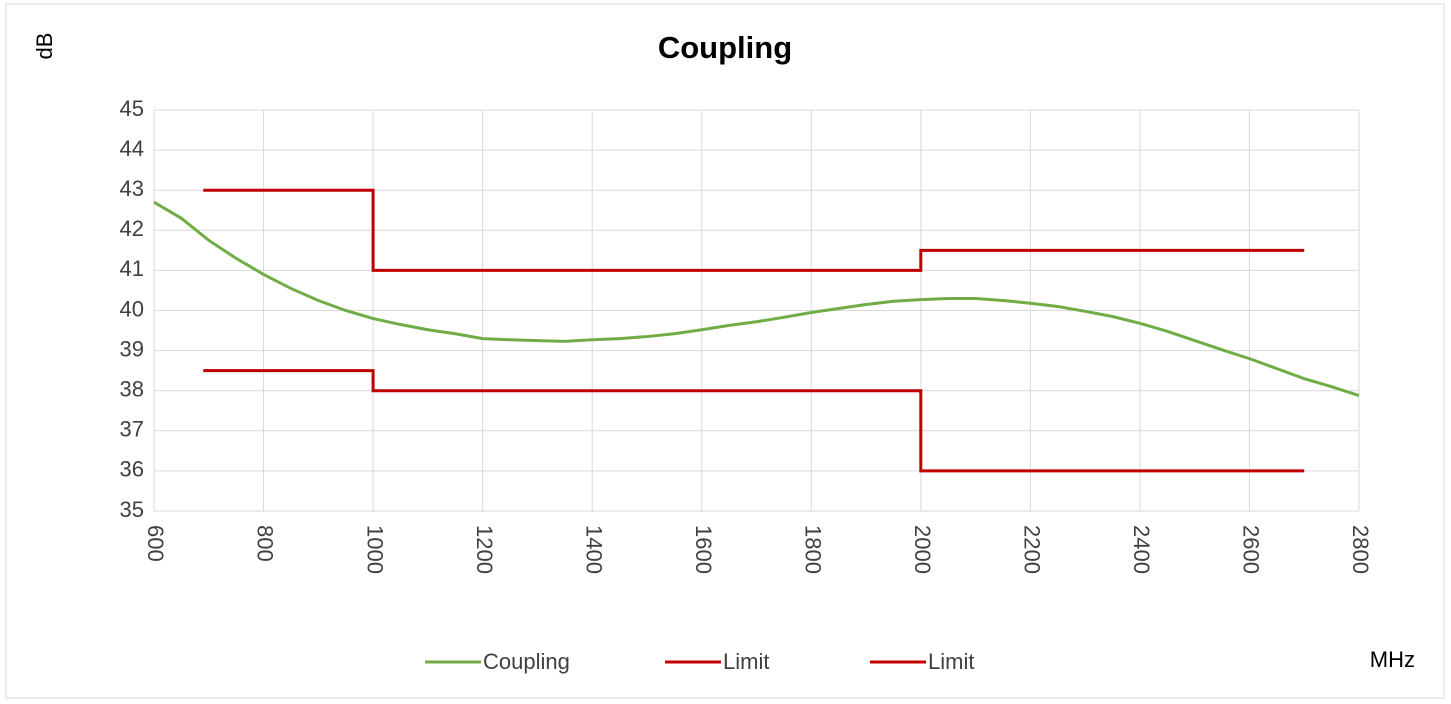  Describe the element at coordinates (132, 228) in the screenshot. I see `y-tick-label: 42` at that location.